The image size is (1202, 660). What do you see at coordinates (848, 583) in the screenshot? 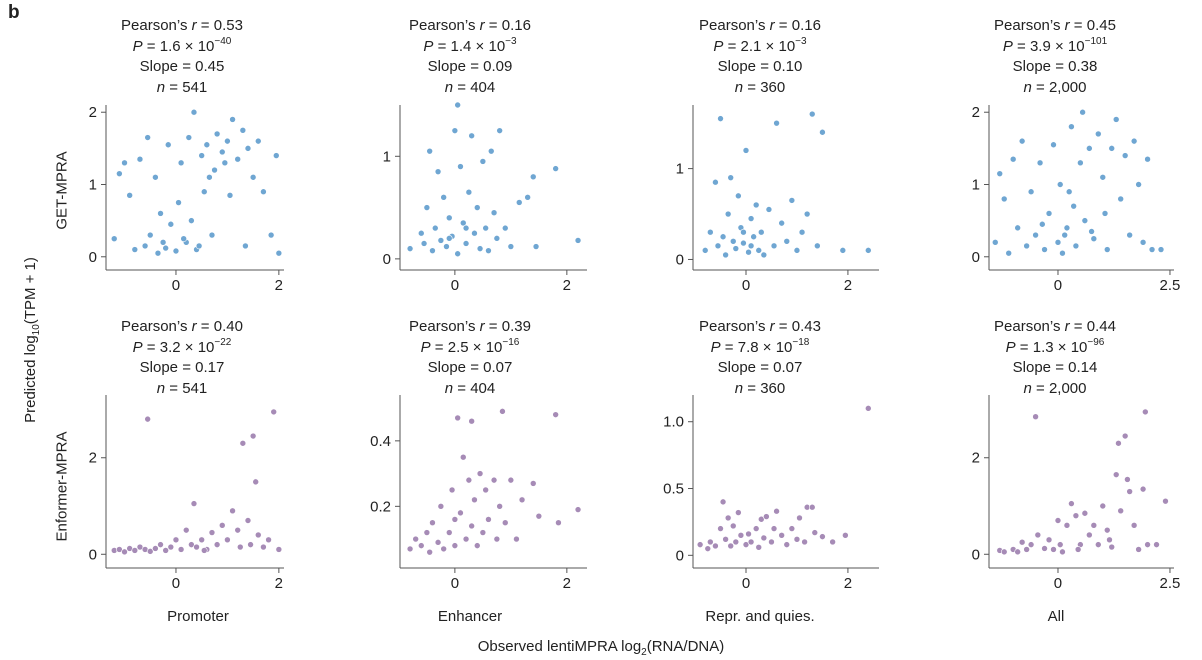
I see `x-tick-label: 2` at bounding box center [848, 583].